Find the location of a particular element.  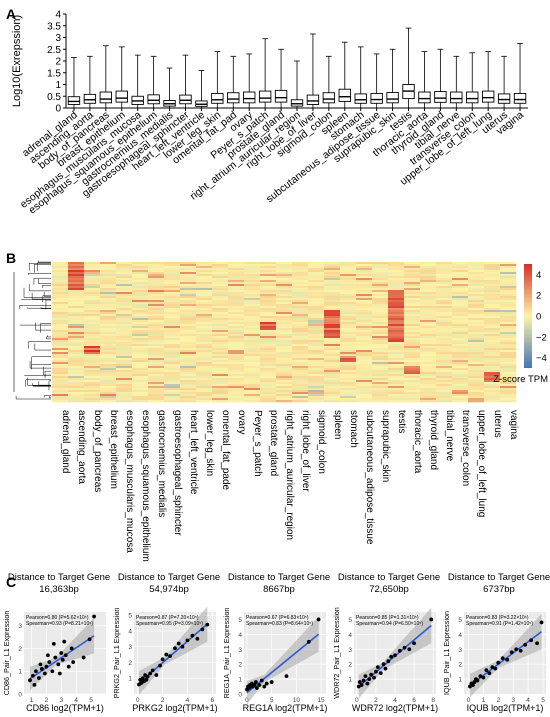

column-label: sigmoid_colon is located at coordinates (321, 442).